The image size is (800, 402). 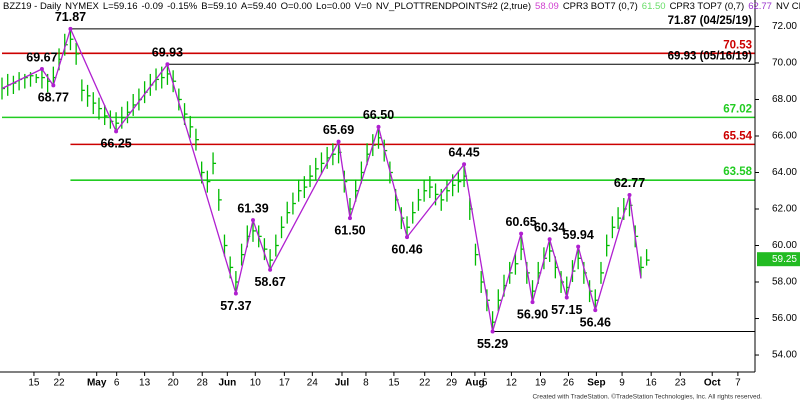 What do you see at coordinates (595, 322) in the screenshot?
I see `pivot-label: 56.46` at bounding box center [595, 322].